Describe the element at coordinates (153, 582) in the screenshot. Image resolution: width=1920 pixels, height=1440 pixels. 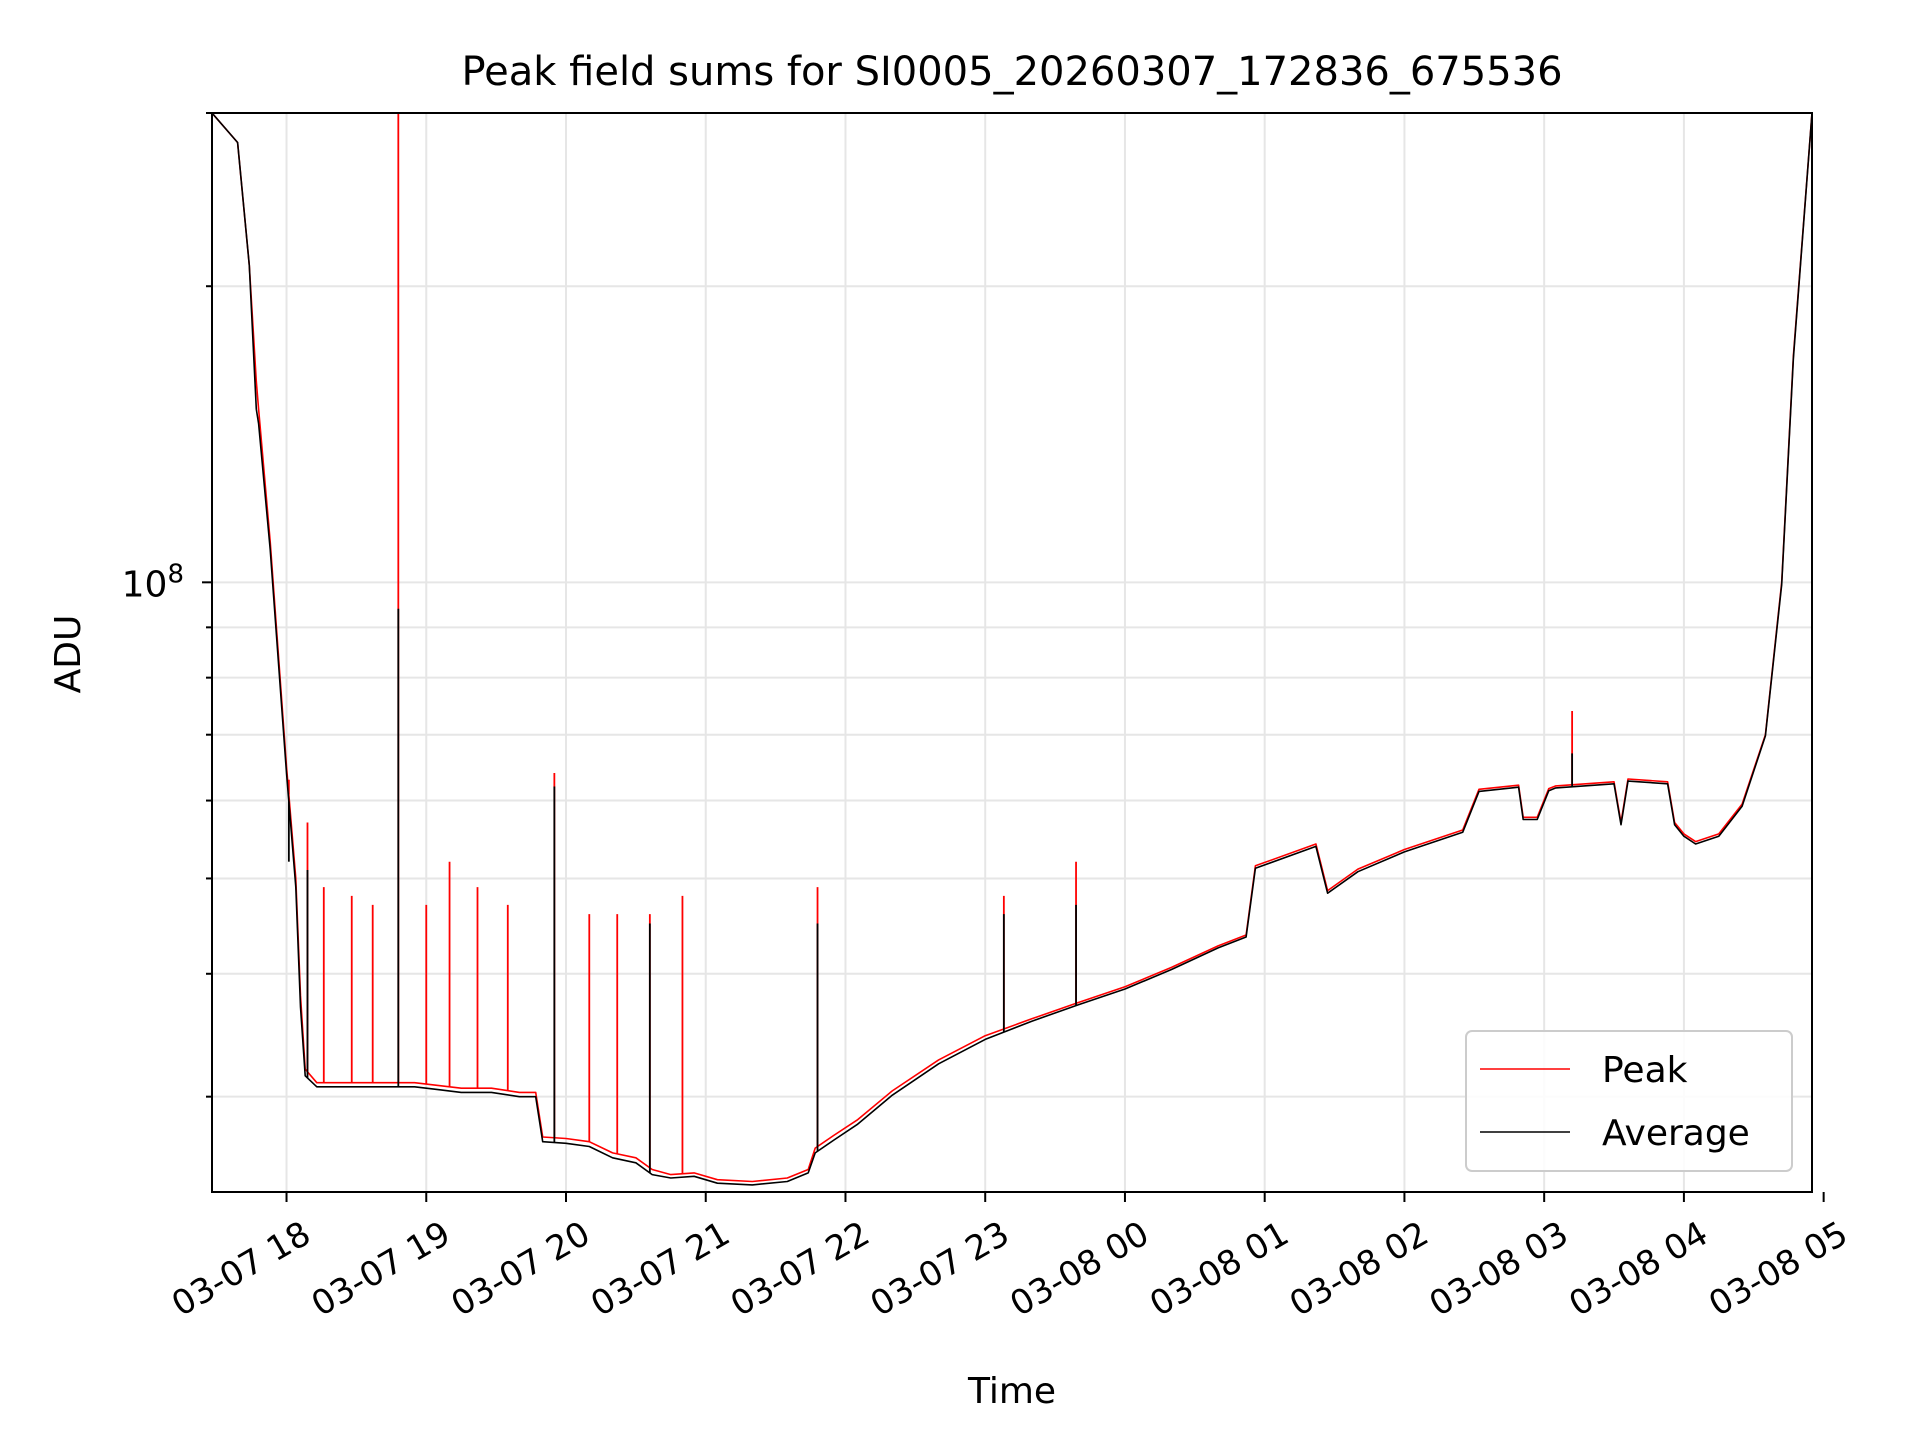
I see `y-tick-label: 108` at that location.